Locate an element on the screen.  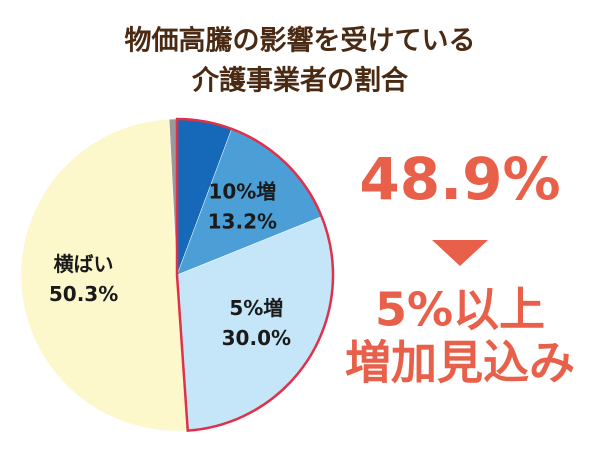
slice-value: 50.3% is located at coordinates (83, 294).